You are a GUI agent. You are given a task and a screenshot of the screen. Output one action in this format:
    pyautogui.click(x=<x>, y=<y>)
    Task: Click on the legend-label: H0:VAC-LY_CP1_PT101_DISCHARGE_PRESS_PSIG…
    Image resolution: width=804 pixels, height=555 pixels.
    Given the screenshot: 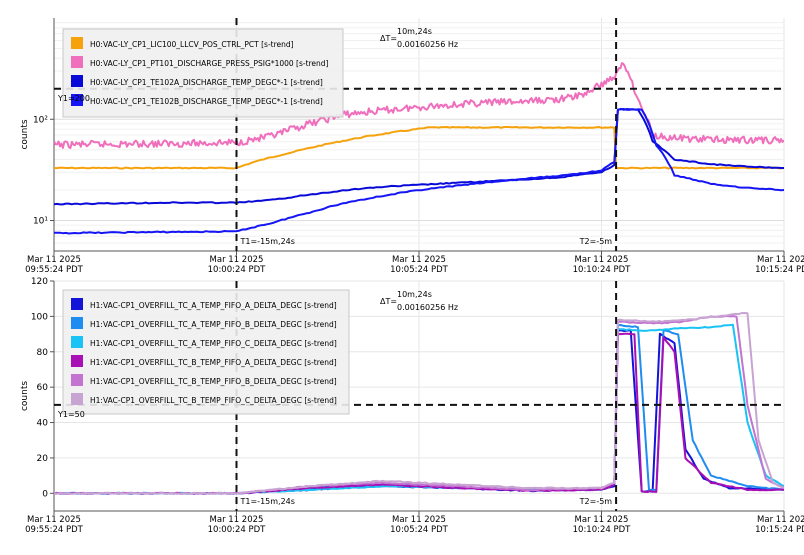 What is the action you would take?
    pyautogui.click(x=209, y=63)
    